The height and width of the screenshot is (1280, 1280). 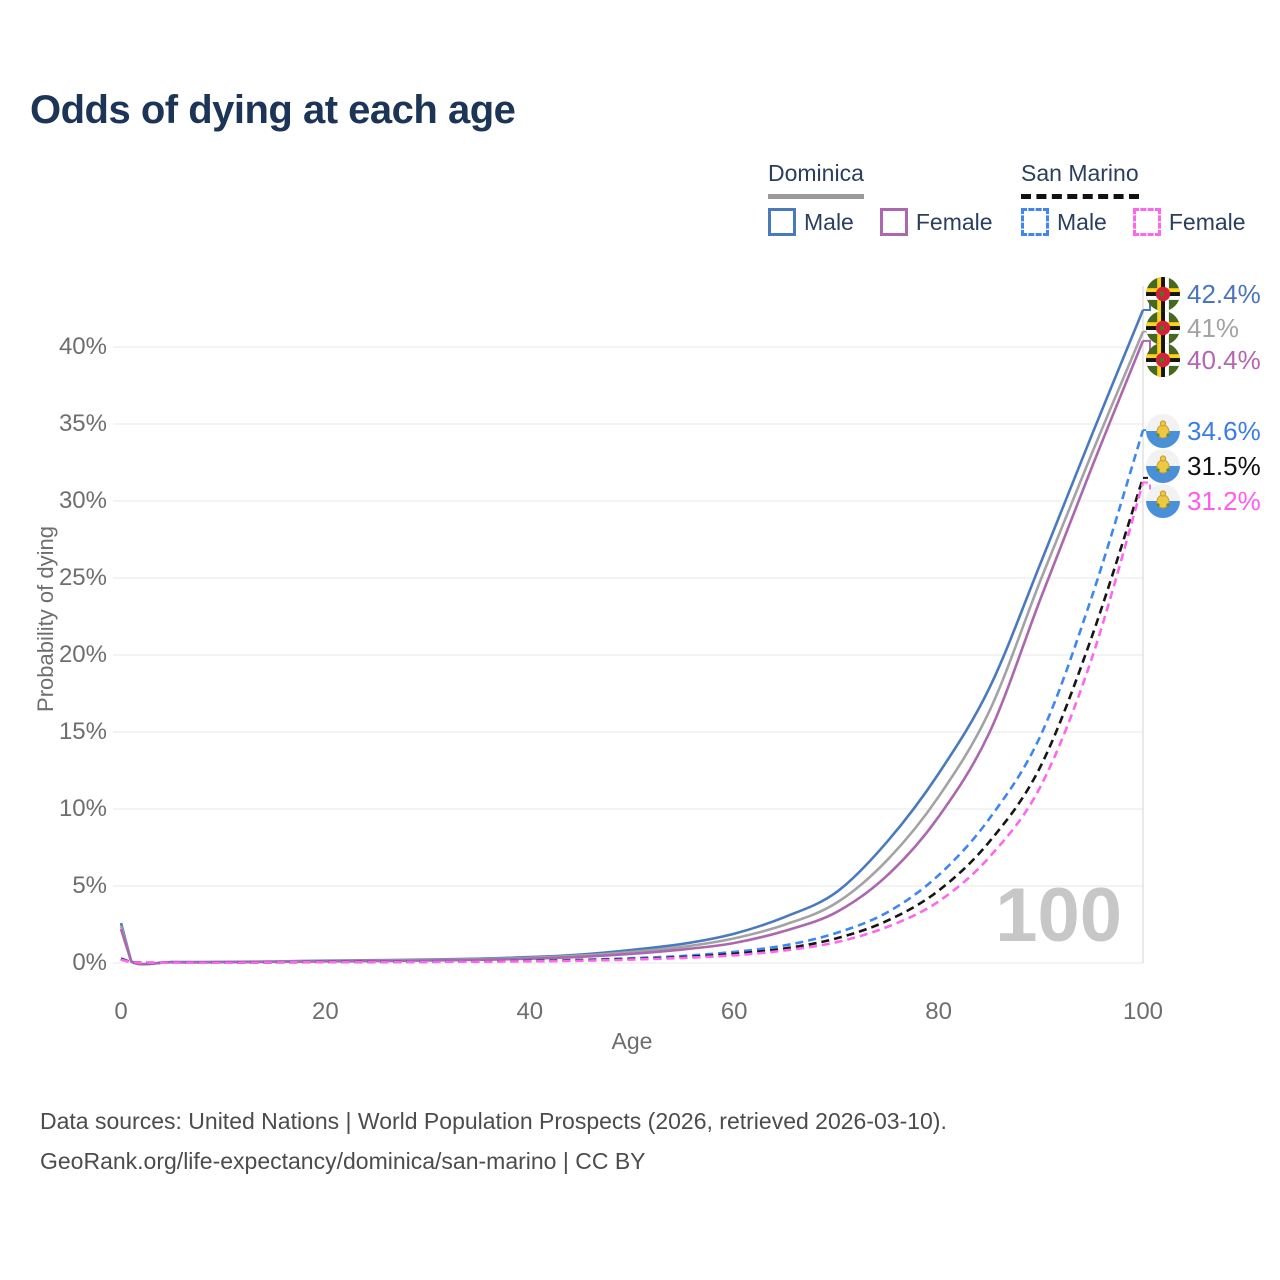 What do you see at coordinates (82, 346) in the screenshot?
I see `y-tick-label: 40%` at bounding box center [82, 346].